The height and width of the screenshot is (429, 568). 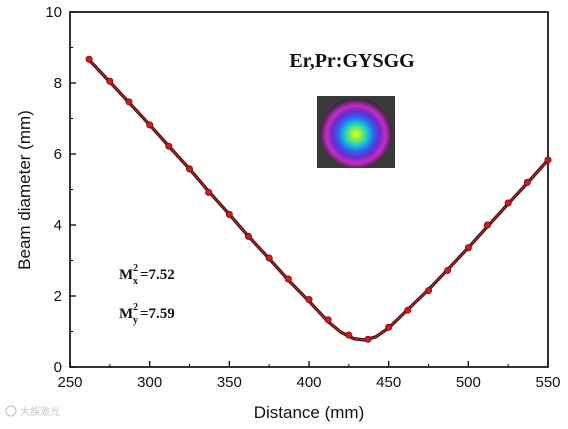 I want to click on watermark: 大族激光, so click(x=32, y=411).